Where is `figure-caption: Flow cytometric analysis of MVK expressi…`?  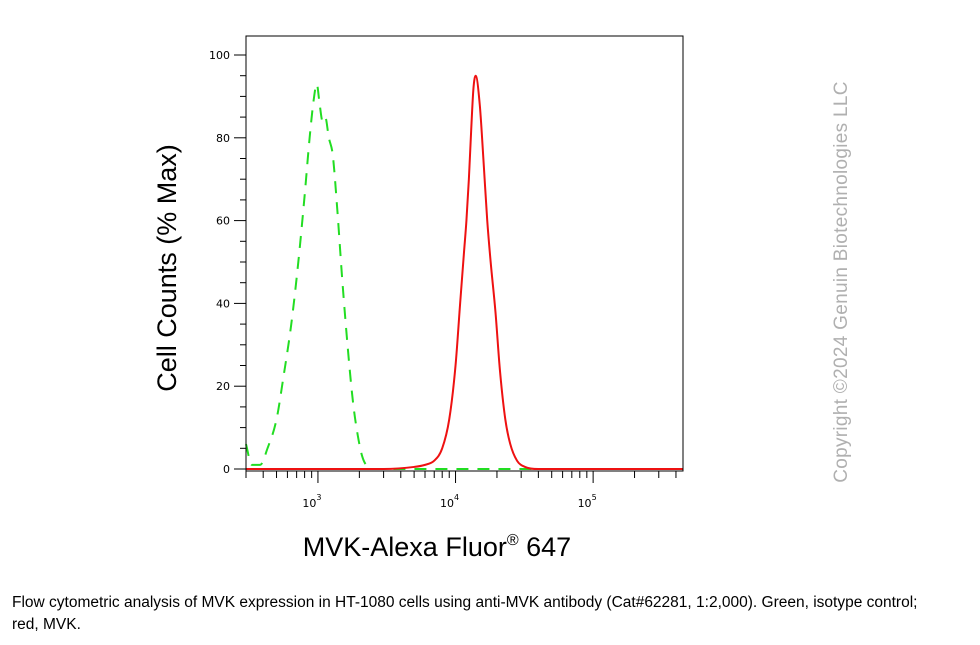
figure-caption: Flow cytometric analysis of MVK expressi… is located at coordinates (465, 613).